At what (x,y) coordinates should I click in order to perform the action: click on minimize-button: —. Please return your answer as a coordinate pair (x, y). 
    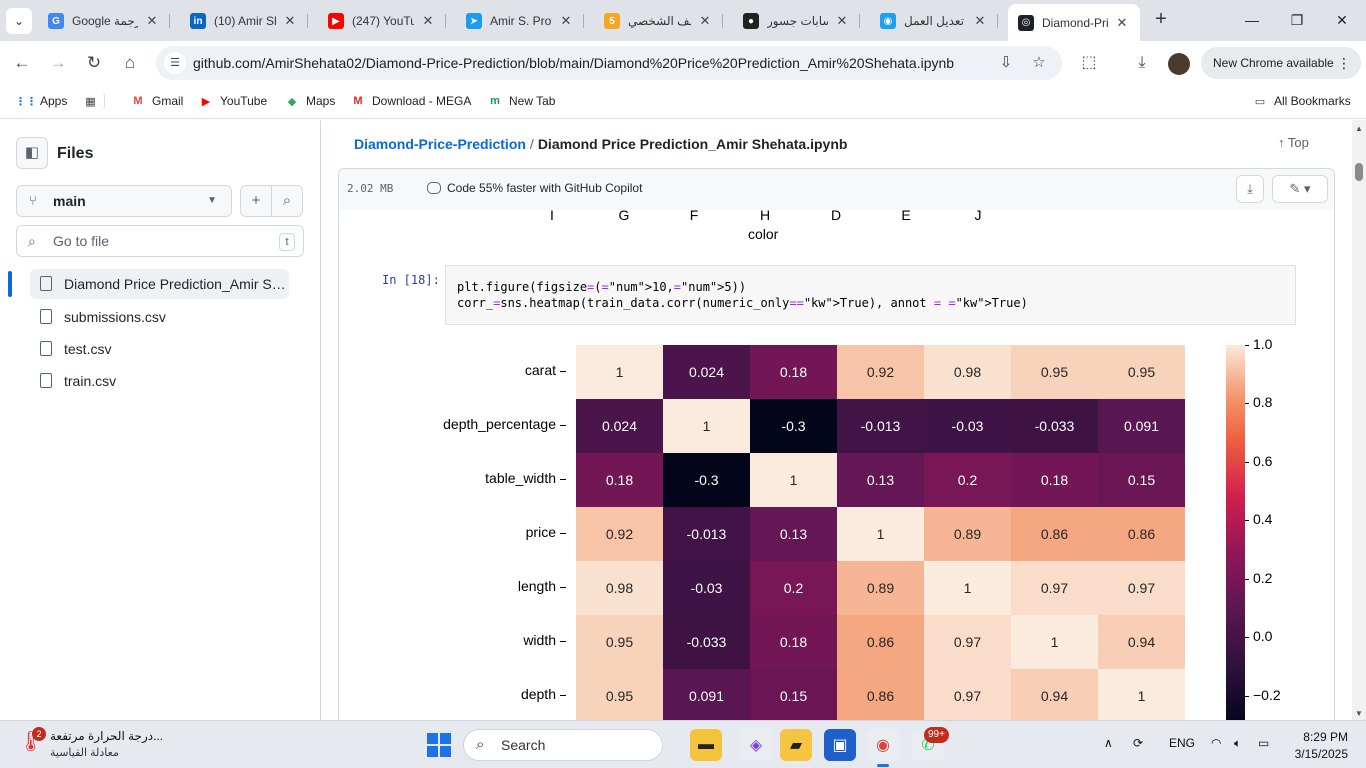
    Looking at the image, I should click on (1252, 20).